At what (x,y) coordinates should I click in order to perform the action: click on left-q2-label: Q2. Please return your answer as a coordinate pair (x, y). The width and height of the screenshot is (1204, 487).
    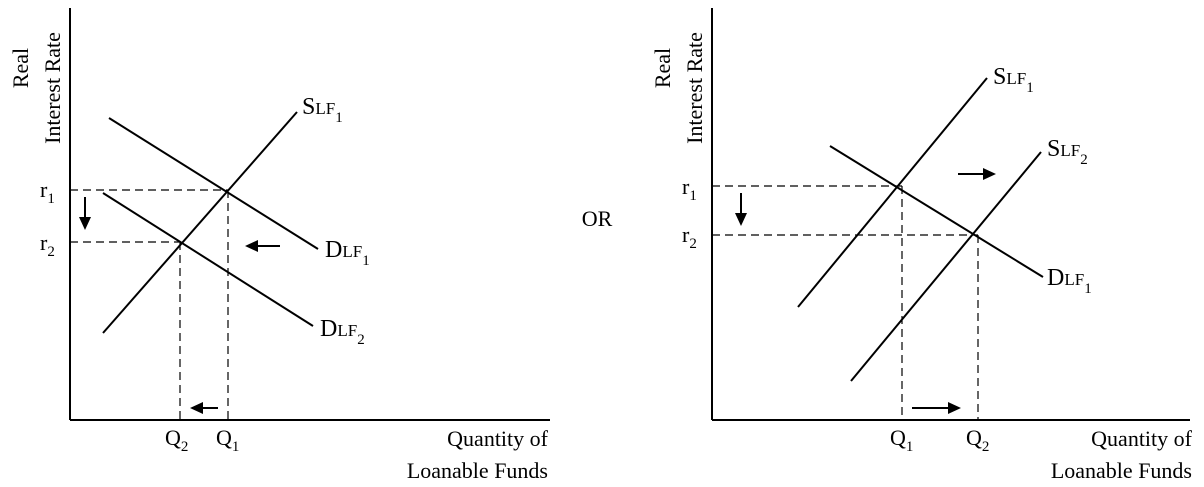
    Looking at the image, I should click on (176, 440).